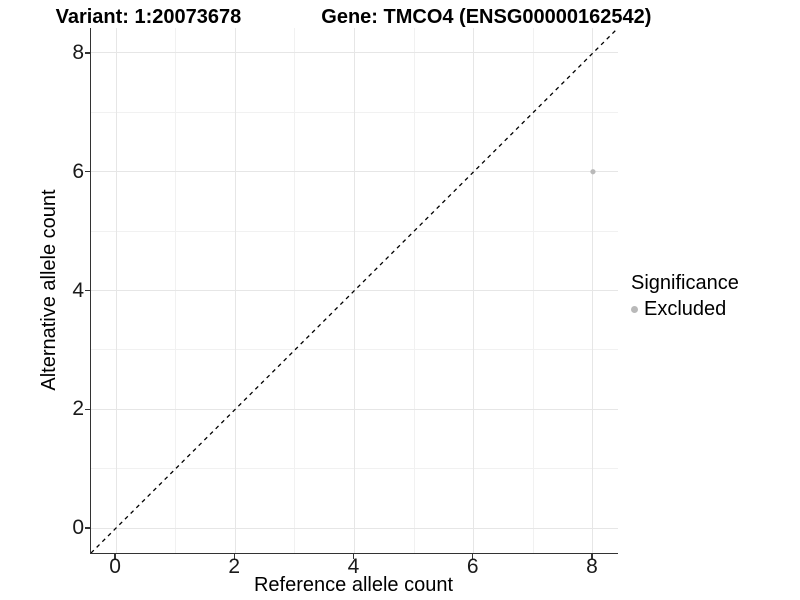  I want to click on legend-item-label: Excluded, so click(685, 309).